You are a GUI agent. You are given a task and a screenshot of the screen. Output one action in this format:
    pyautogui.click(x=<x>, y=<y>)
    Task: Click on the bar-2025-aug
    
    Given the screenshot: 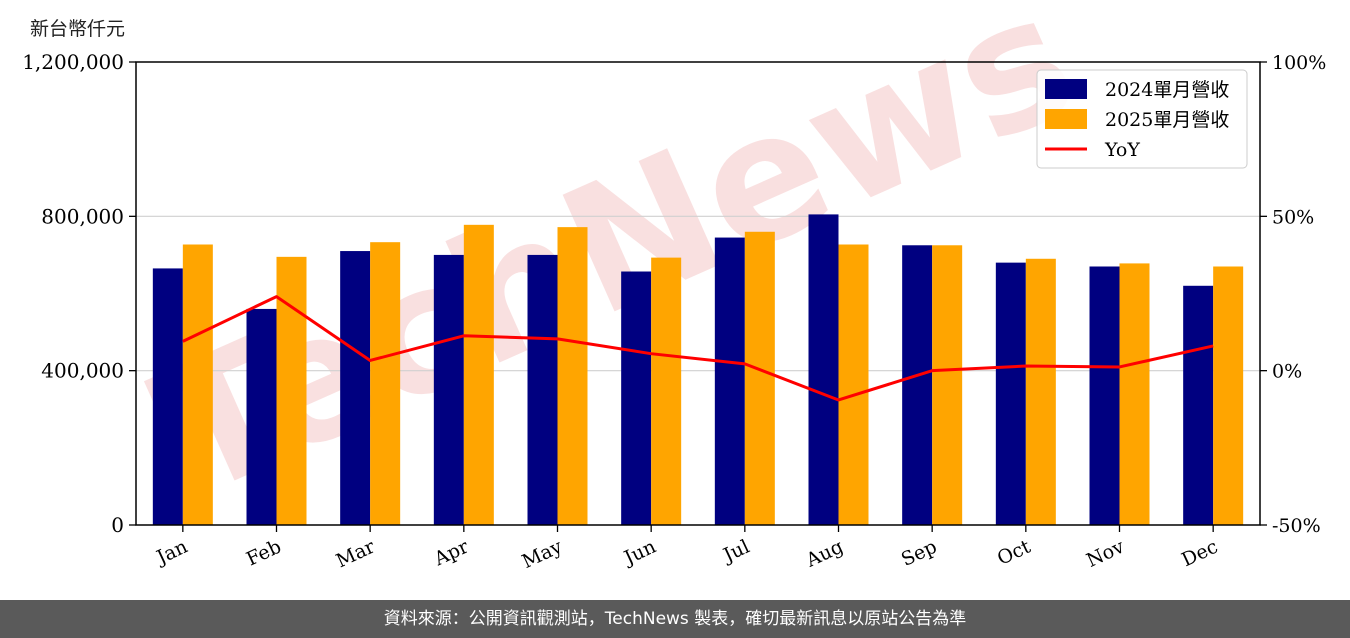 What is the action you would take?
    pyautogui.click(x=853, y=385)
    